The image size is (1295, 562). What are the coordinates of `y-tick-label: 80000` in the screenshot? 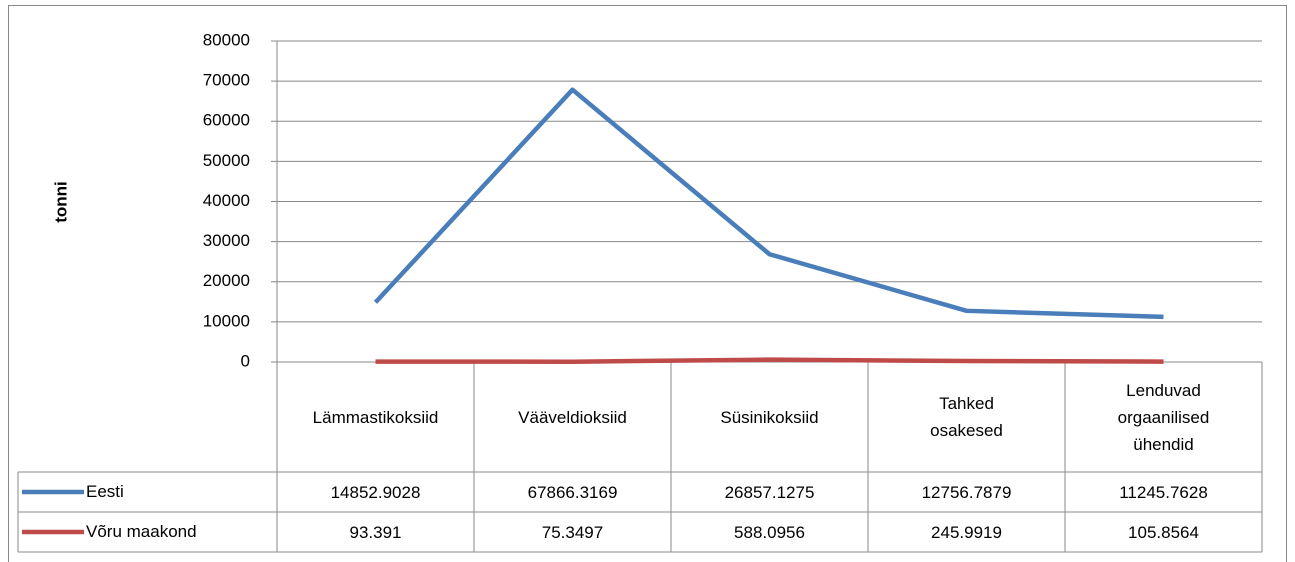 It's located at (226, 39).